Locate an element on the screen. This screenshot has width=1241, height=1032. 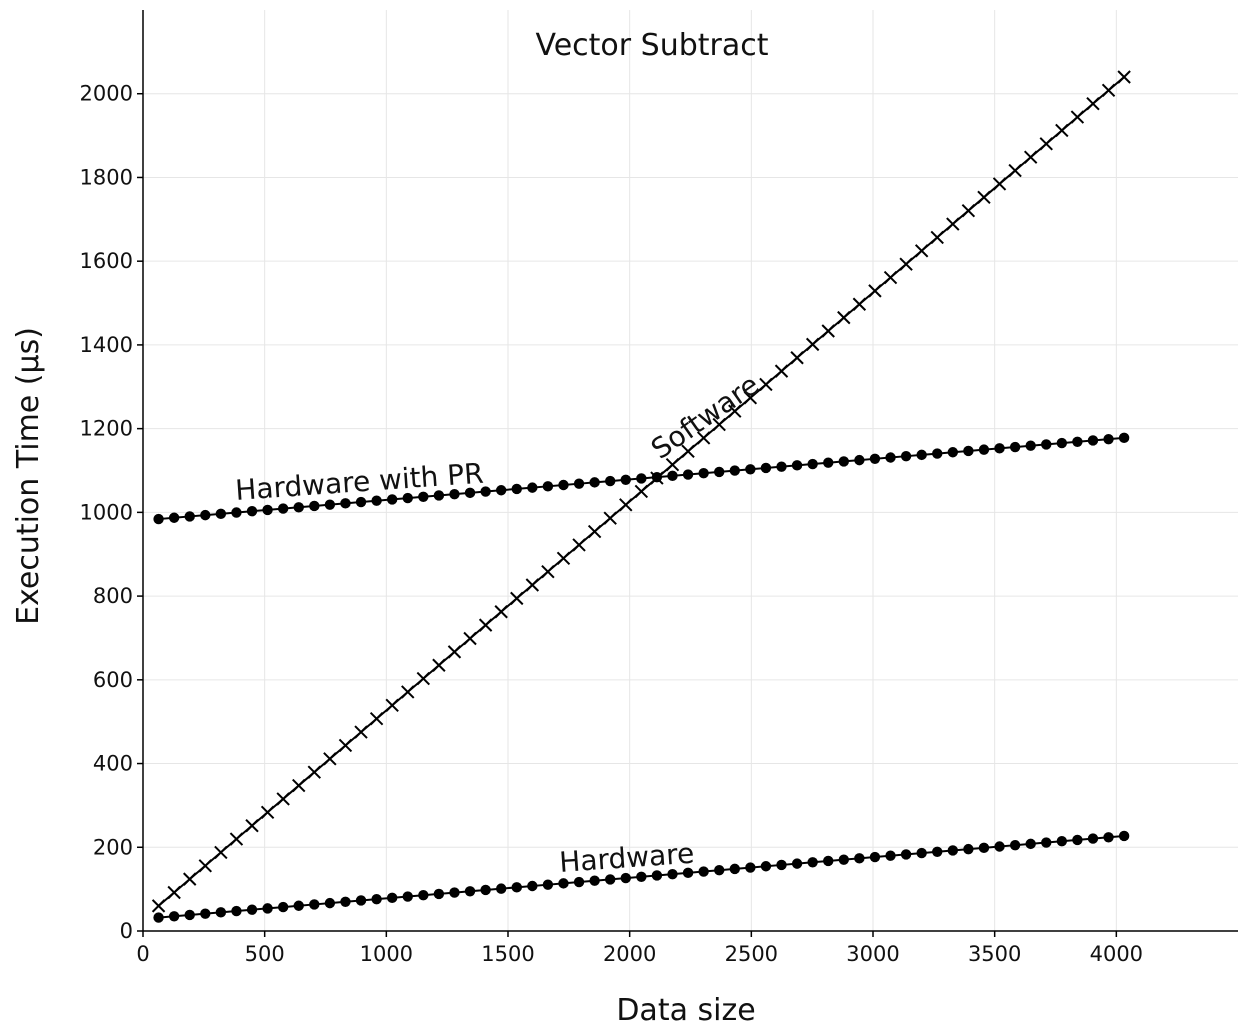
y-tick-label: 2000 is located at coordinates (106, 94).